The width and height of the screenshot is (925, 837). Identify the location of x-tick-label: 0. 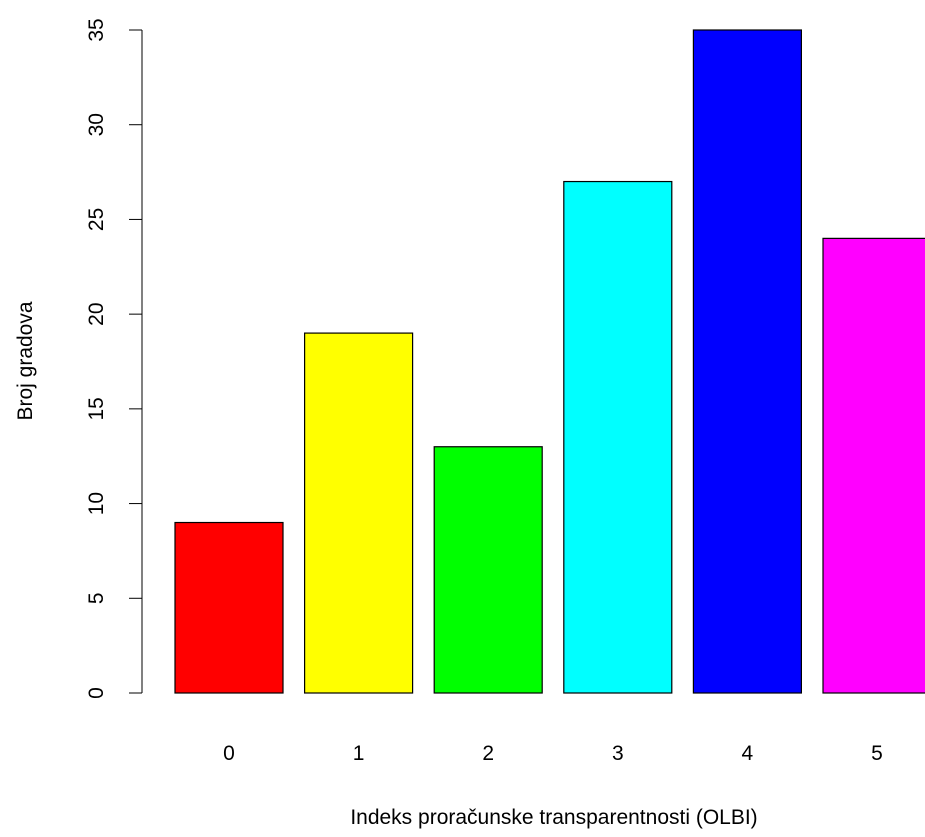
(229, 753).